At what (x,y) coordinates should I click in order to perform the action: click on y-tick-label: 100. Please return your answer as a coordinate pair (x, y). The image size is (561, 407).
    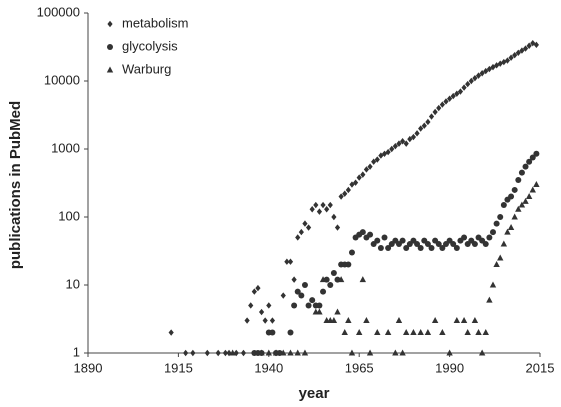
    Looking at the image, I should click on (69, 215).